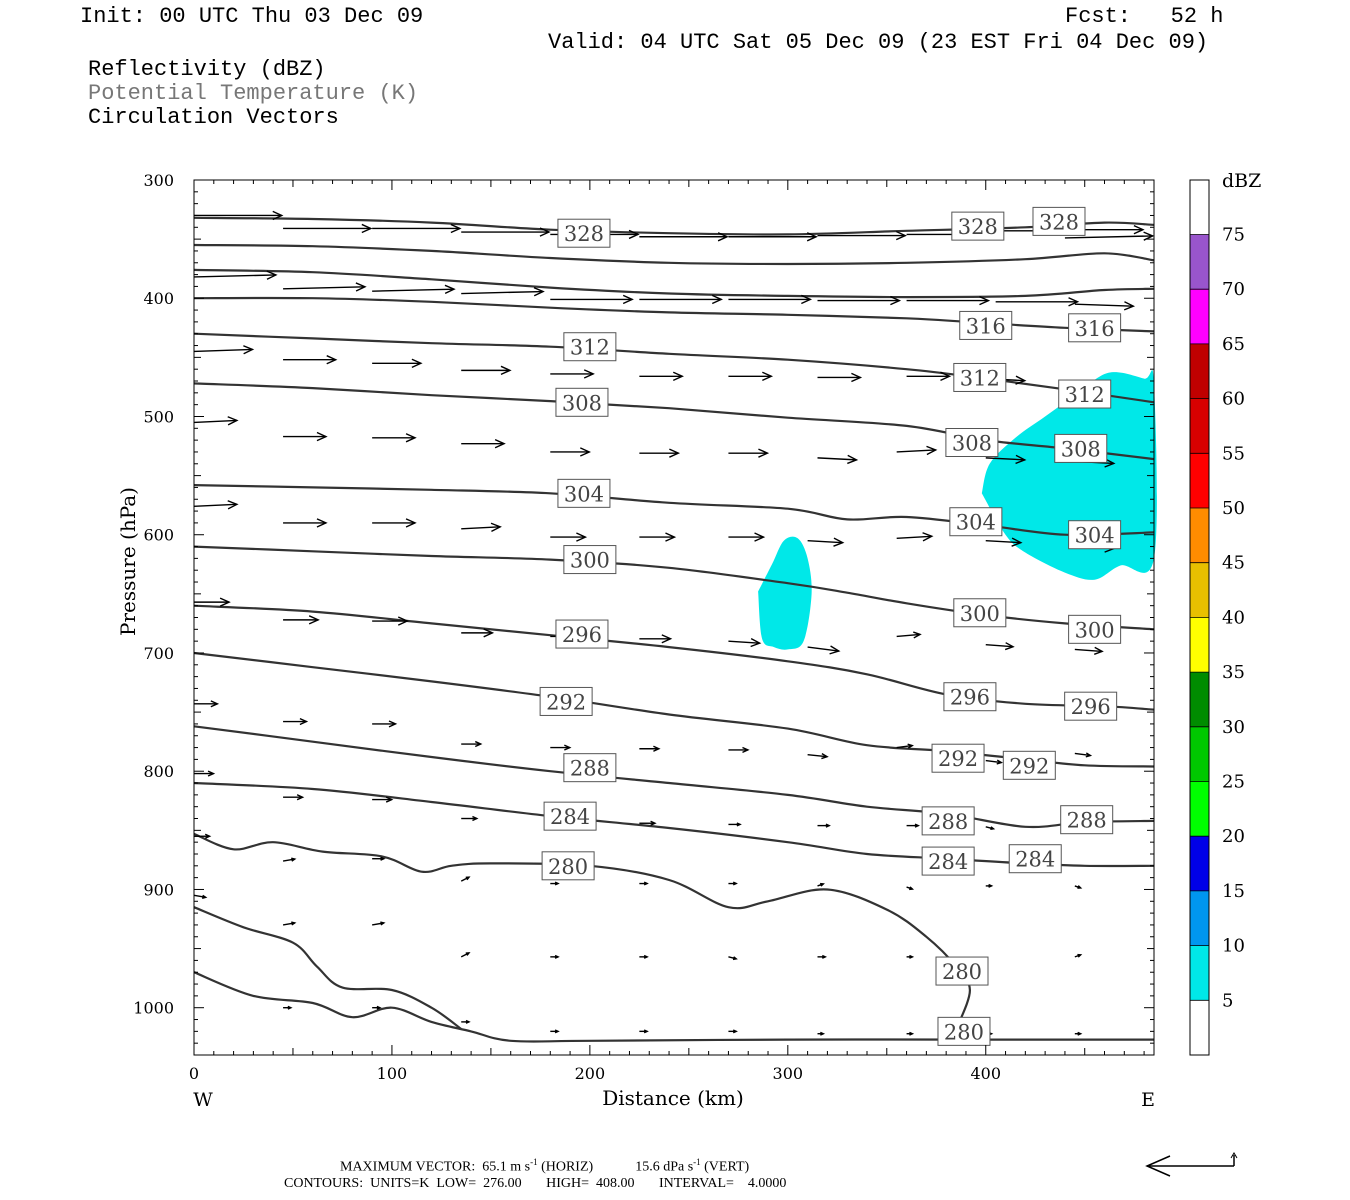 This screenshot has height=1200, width=1350. I want to click on theta-label-text: 284, so click(570, 817).